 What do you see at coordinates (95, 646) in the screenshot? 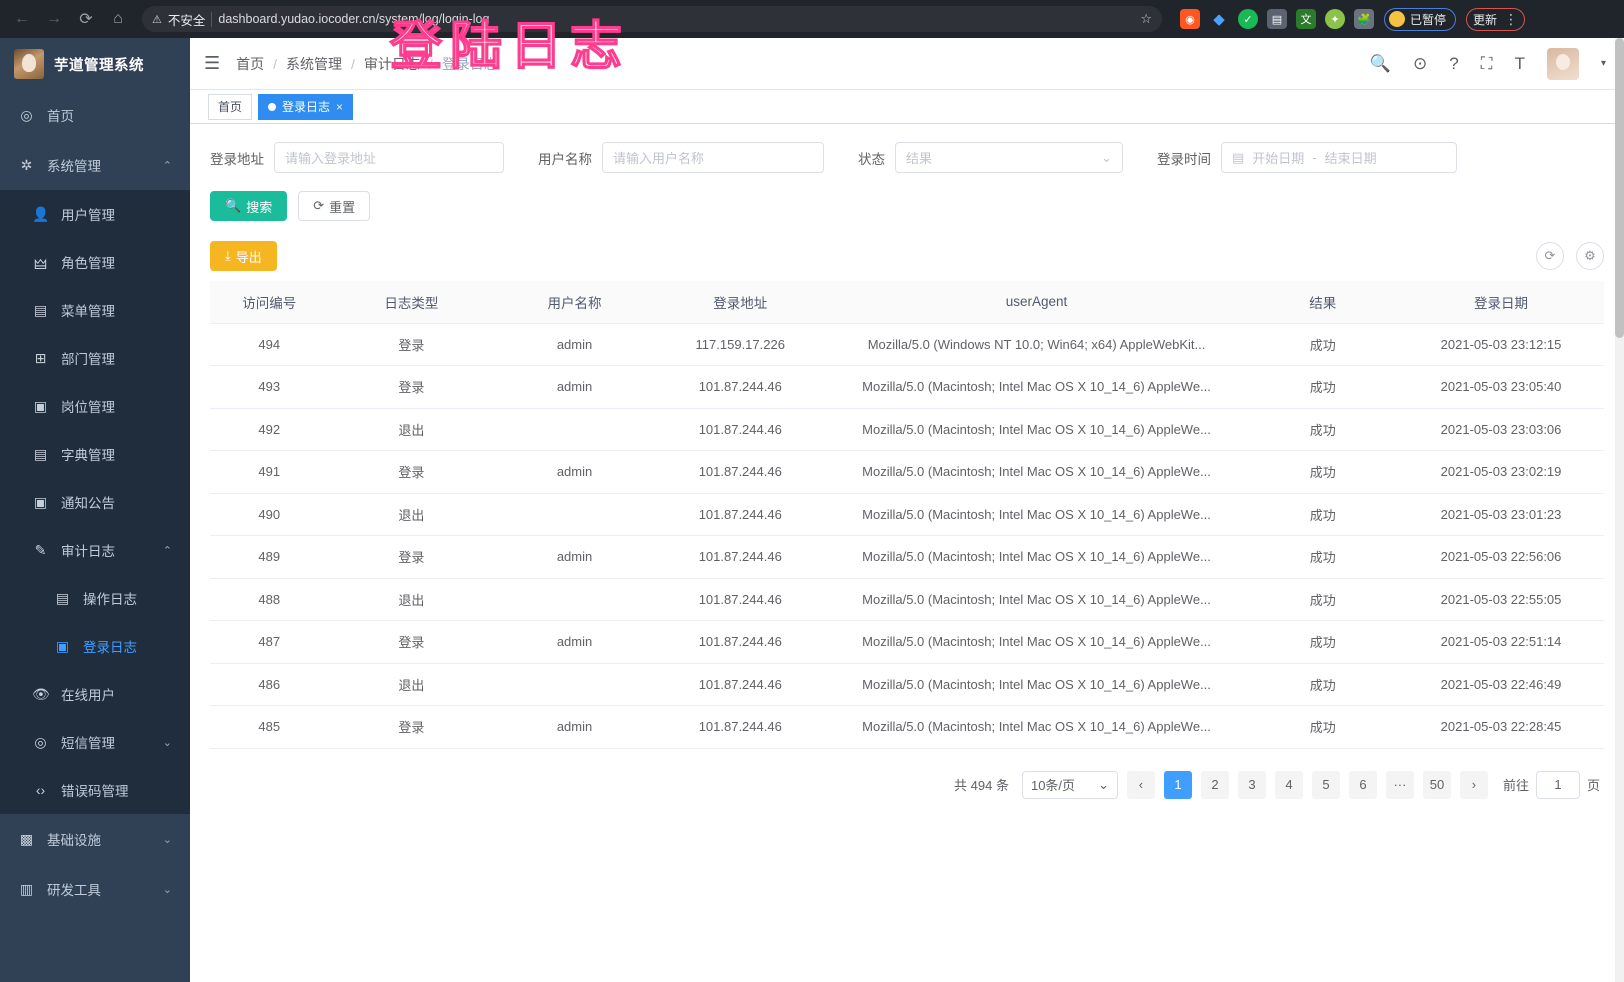
I see `sidebar-item-login-log: ▣ 登录日志` at bounding box center [95, 646].